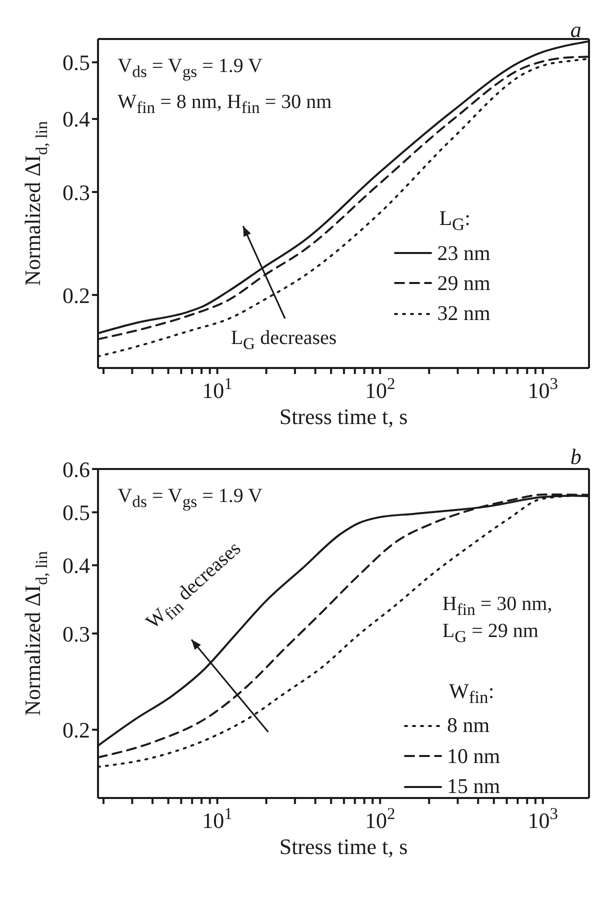  What do you see at coordinates (225, 104) in the screenshot?
I see `annotation: W$_{fin}$ = 8 nm, H$_{fin}$ = 30 nm` at bounding box center [225, 104].